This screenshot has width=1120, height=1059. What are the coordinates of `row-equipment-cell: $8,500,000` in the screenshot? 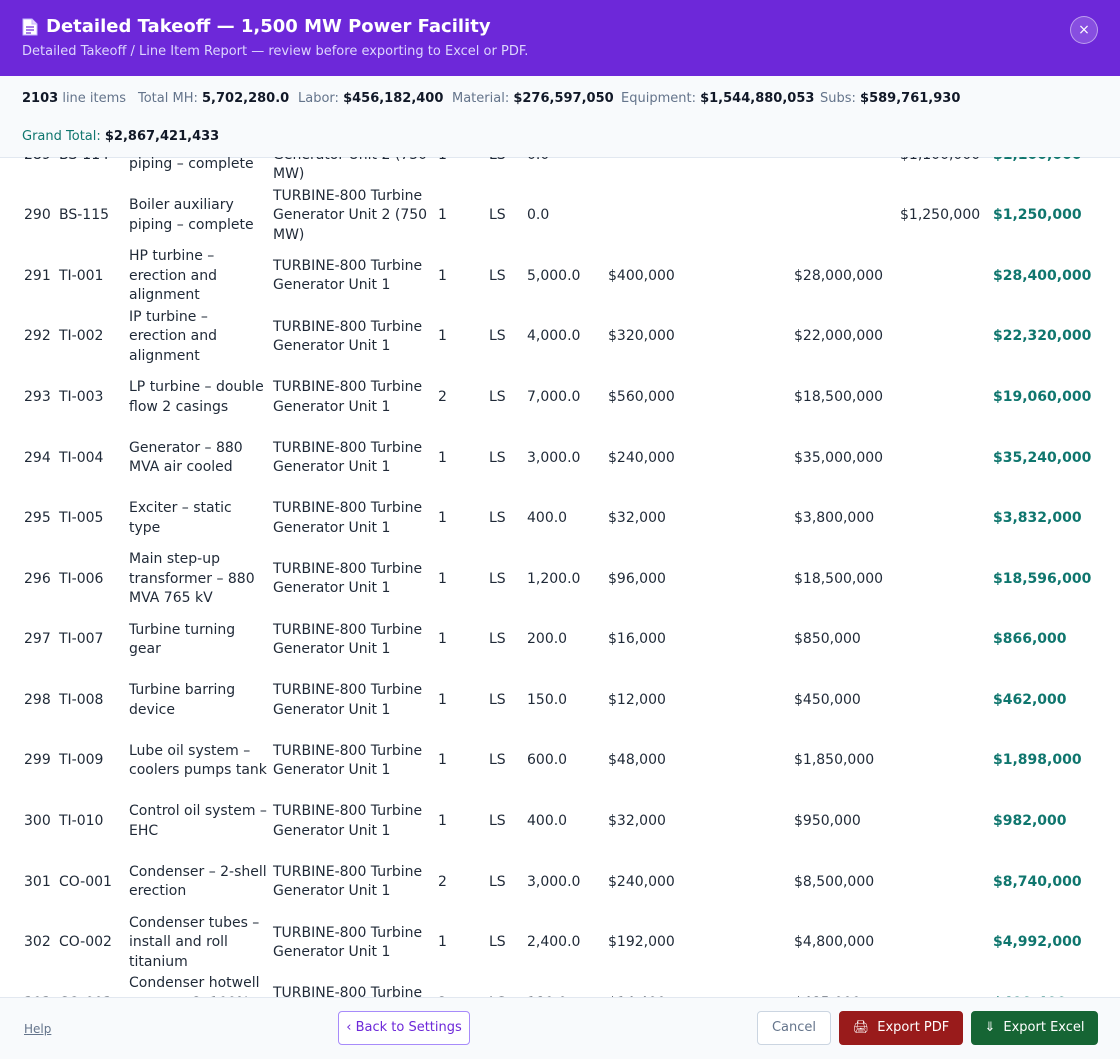 It's located at (834, 881).